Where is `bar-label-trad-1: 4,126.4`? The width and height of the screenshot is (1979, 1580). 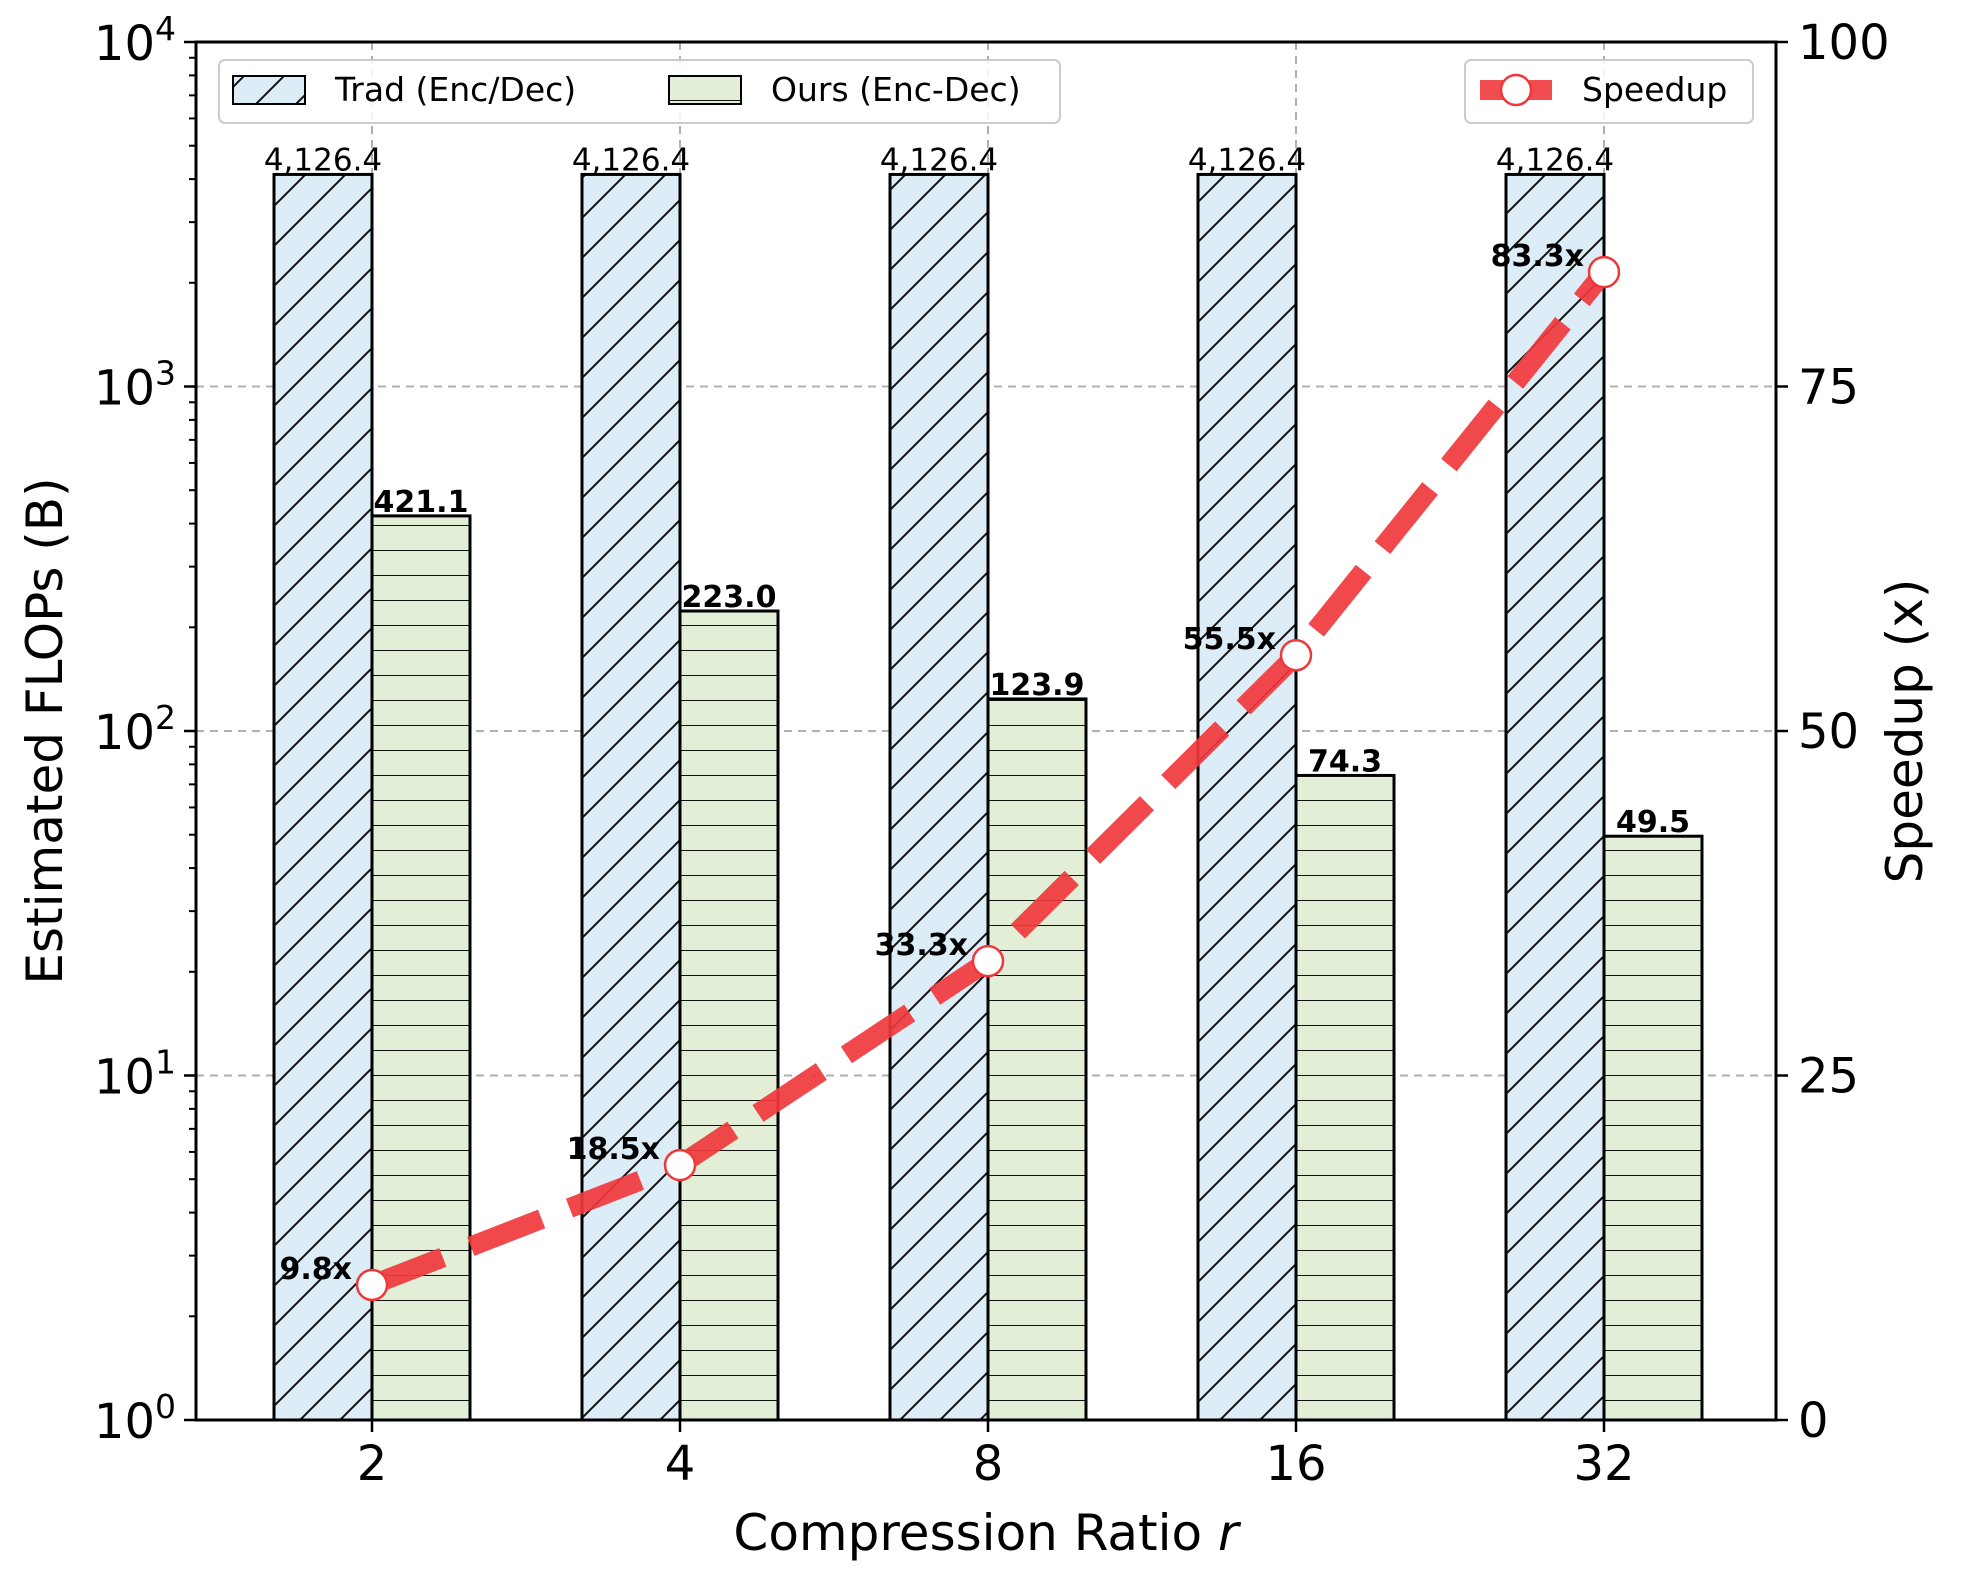
bar-label-trad-1: 4,126.4 is located at coordinates (631, 160).